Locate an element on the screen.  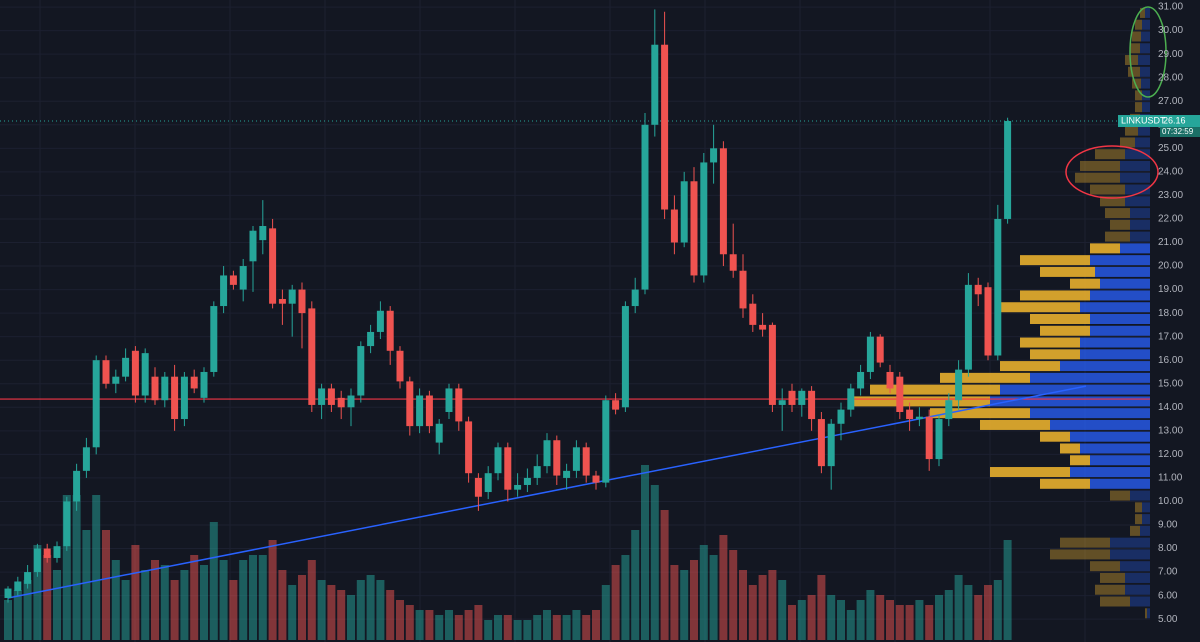
y-tick-label: 9.00 is located at coordinates (1168, 525).